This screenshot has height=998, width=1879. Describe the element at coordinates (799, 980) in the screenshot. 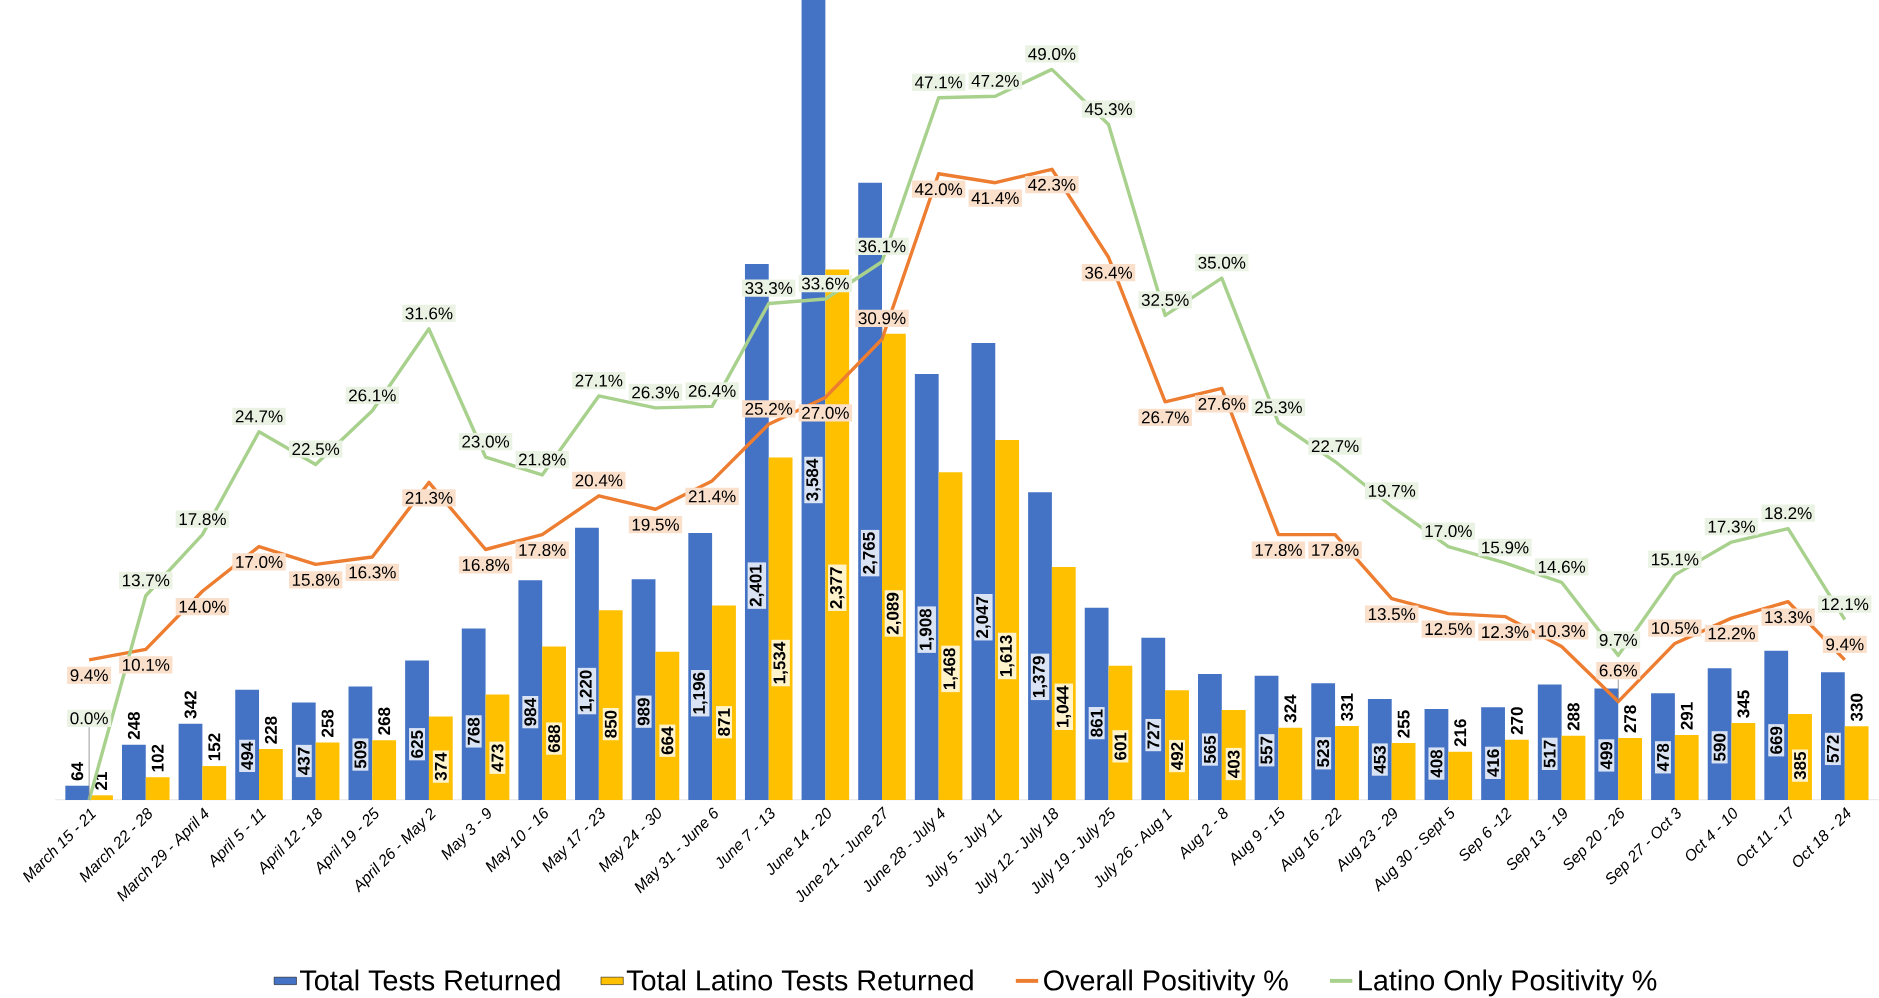

I see `legend-label: Total Latino Tests Returned` at that location.